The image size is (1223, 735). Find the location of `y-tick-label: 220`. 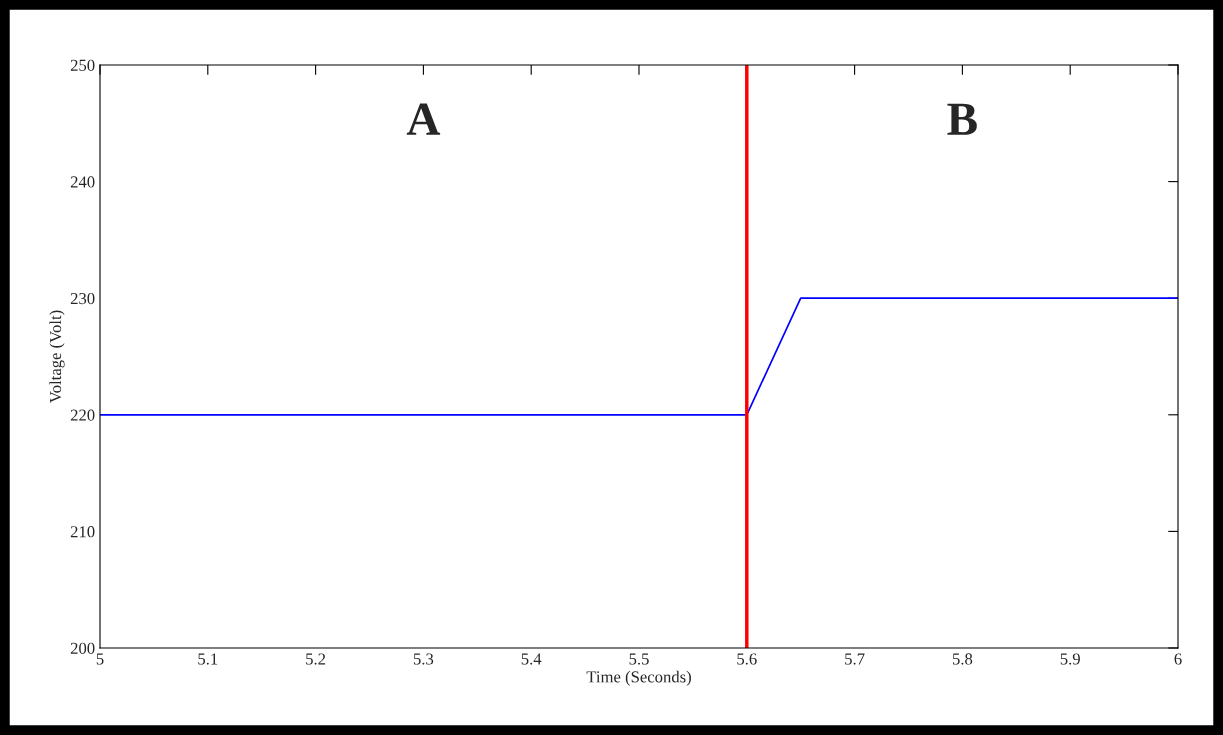

y-tick-label: 220 is located at coordinates (82, 415).